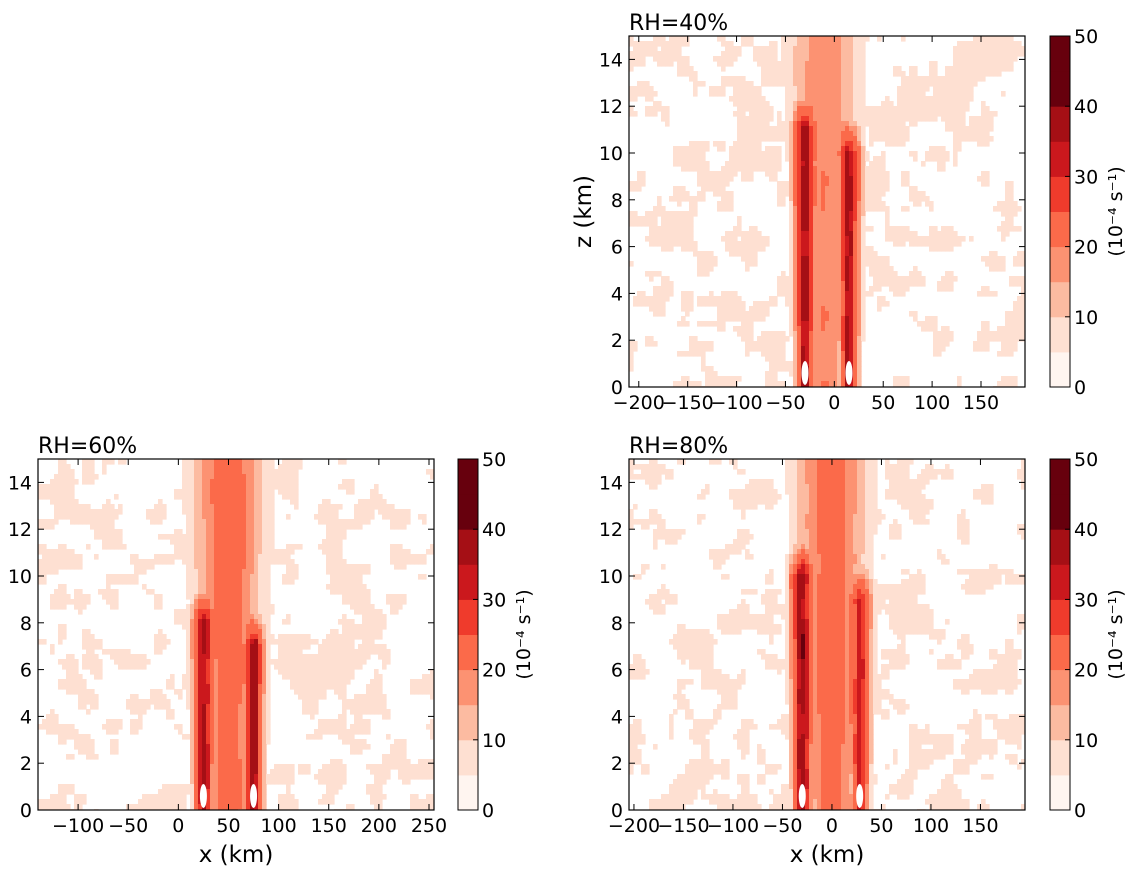 Image resolution: width=1141 pixels, height=877 pixels. Describe the element at coordinates (678, 446) in the screenshot. I see `panel-title: RH=80%` at that location.